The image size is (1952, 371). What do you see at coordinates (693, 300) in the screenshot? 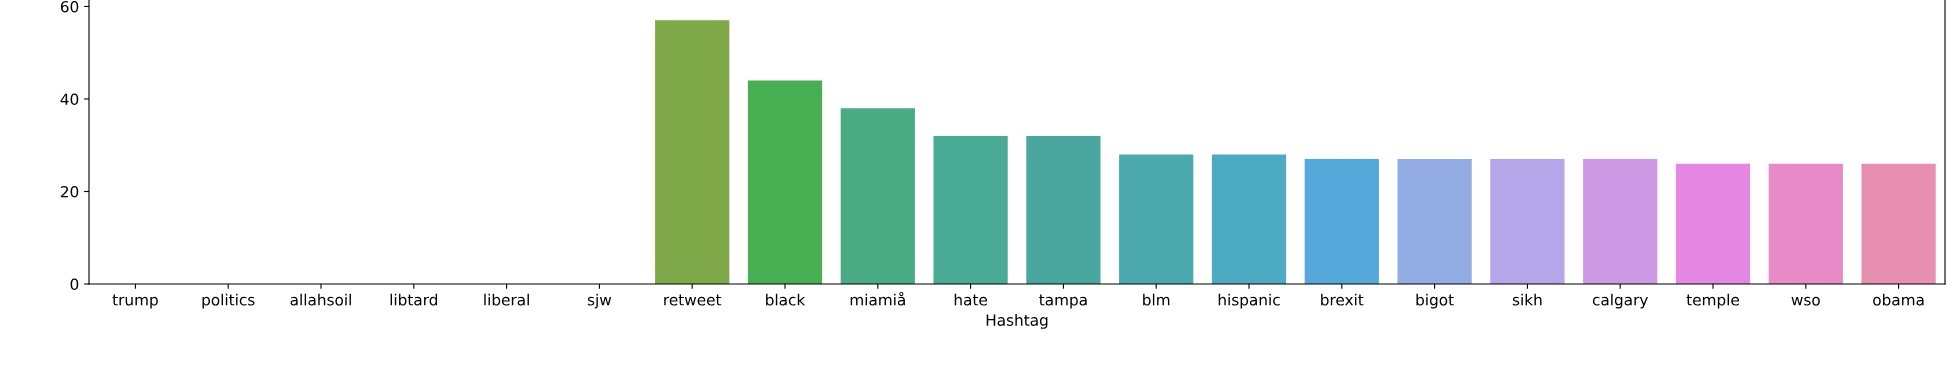
I see `x-tick-label: retweet` at bounding box center [693, 300].